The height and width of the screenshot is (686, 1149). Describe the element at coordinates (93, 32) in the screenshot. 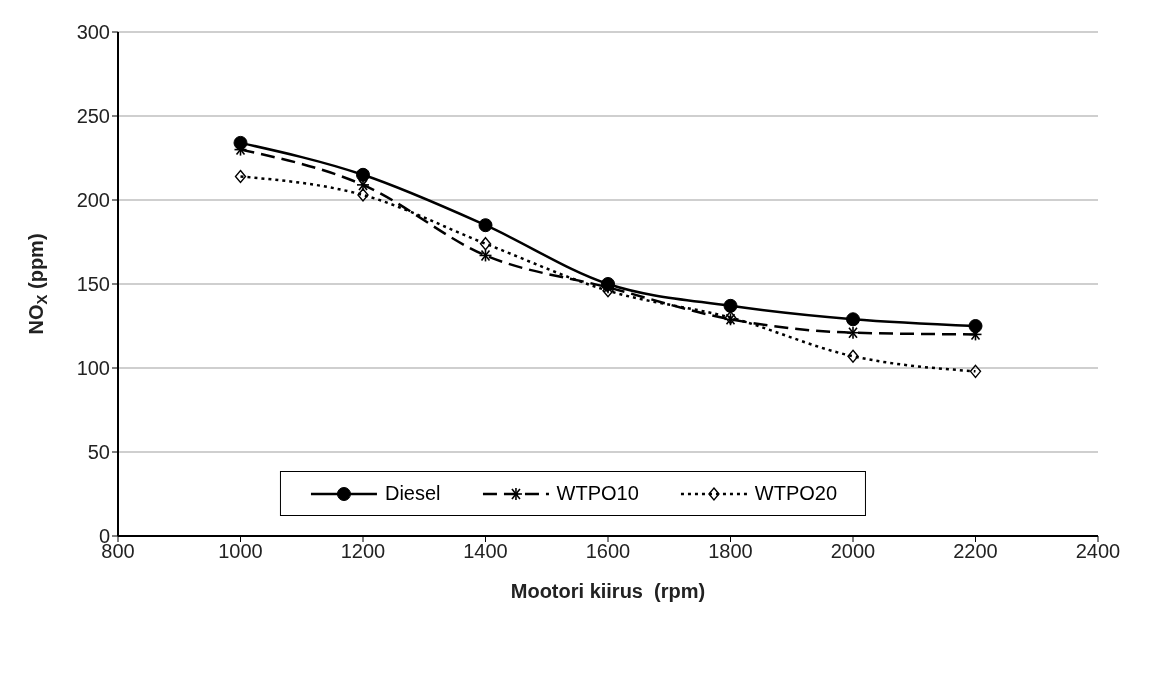

I see `y-tick-label: 300` at that location.